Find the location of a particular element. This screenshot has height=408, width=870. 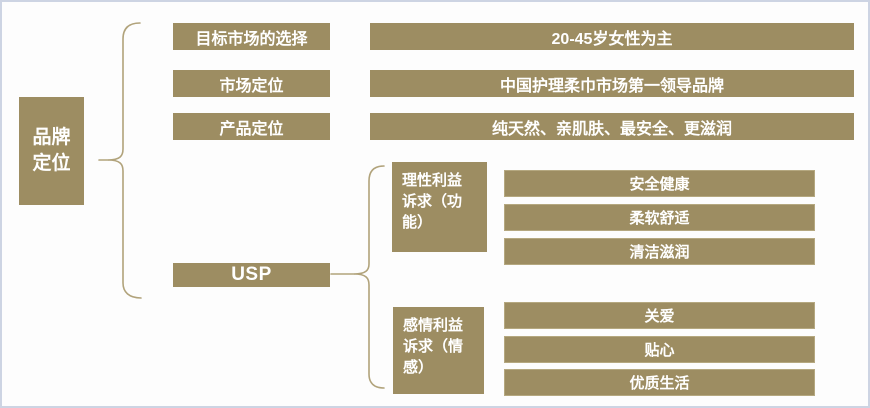

node-rational-benefit-label: 理性利益 诉求（功 能） is located at coordinates (439, 207).